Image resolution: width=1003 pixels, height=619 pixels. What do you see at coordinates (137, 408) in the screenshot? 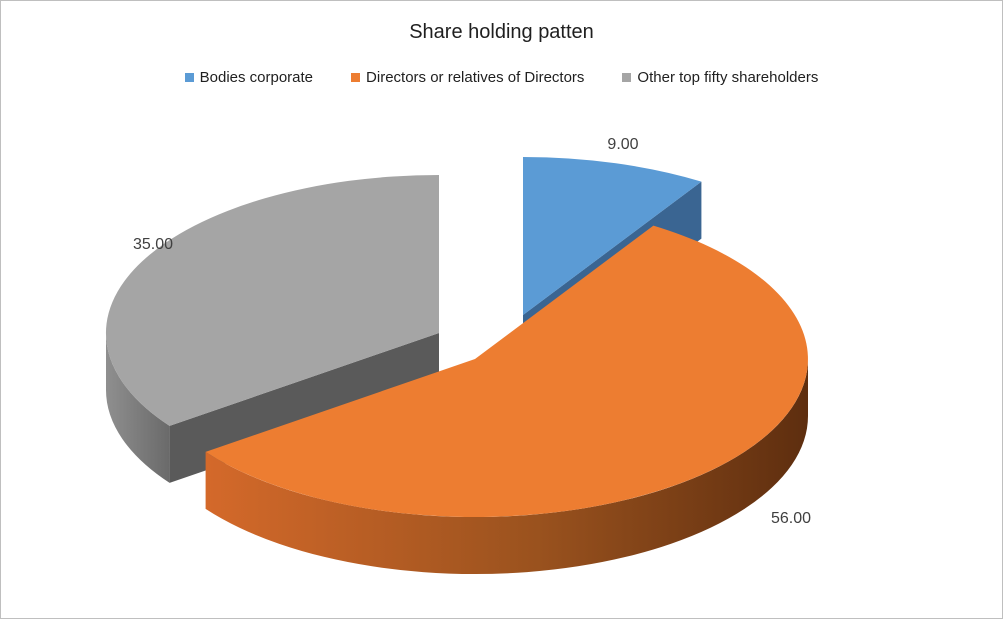
I see `grey-slice-side` at bounding box center [137, 408].